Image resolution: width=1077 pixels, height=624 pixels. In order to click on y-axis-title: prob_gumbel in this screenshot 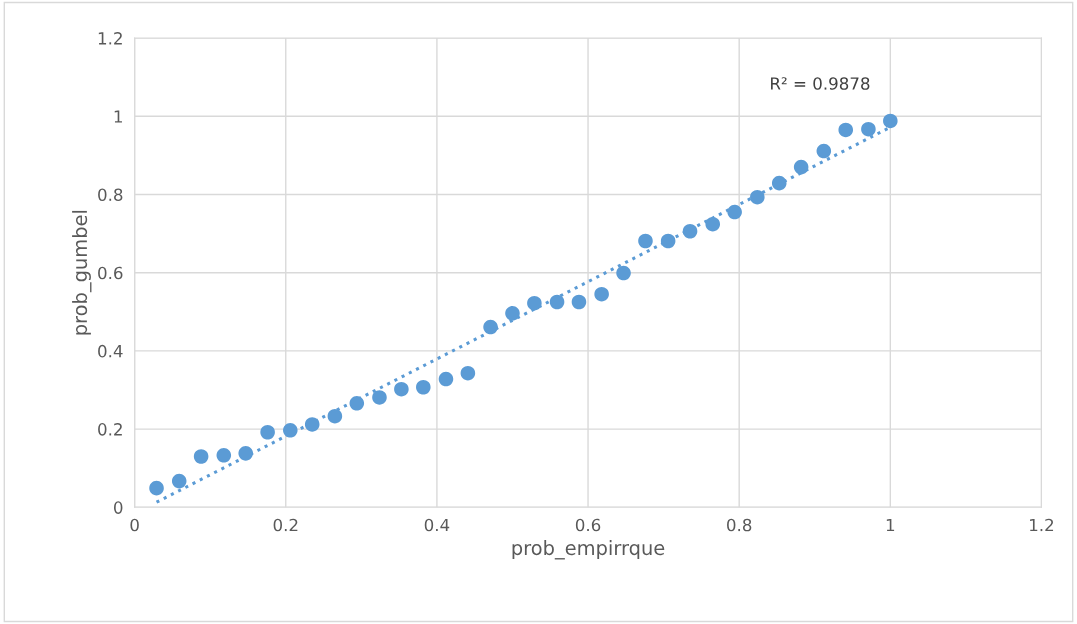, I will do `click(82, 272)`.